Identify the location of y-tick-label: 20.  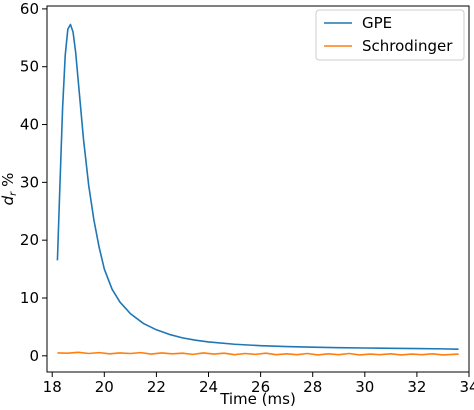
(29, 240).